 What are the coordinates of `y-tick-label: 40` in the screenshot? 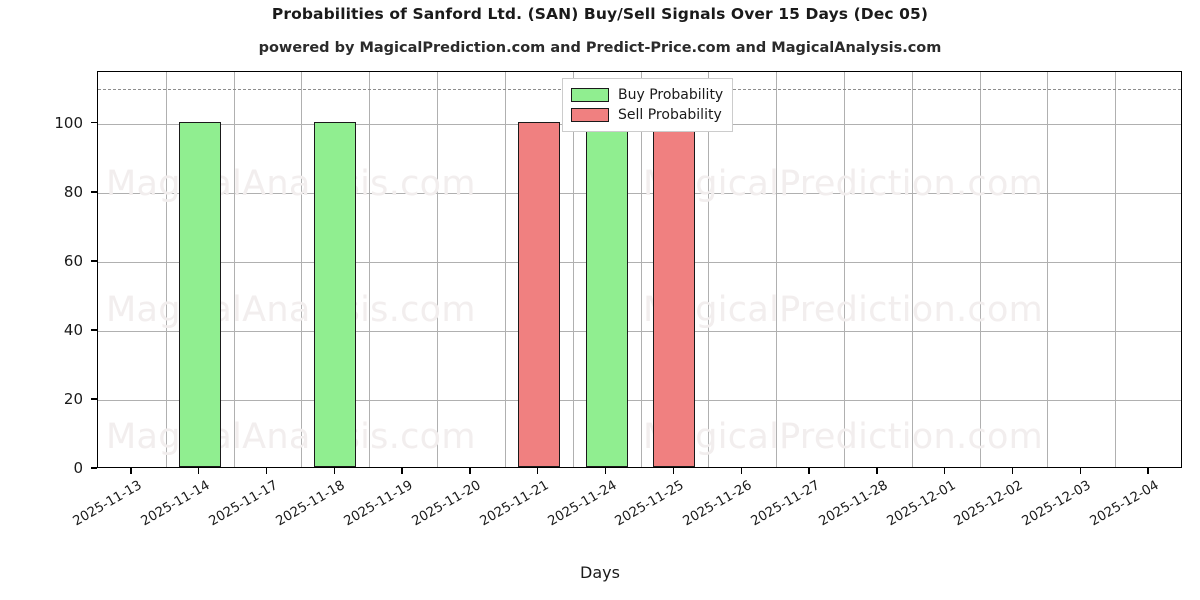 It's located at (73, 329).